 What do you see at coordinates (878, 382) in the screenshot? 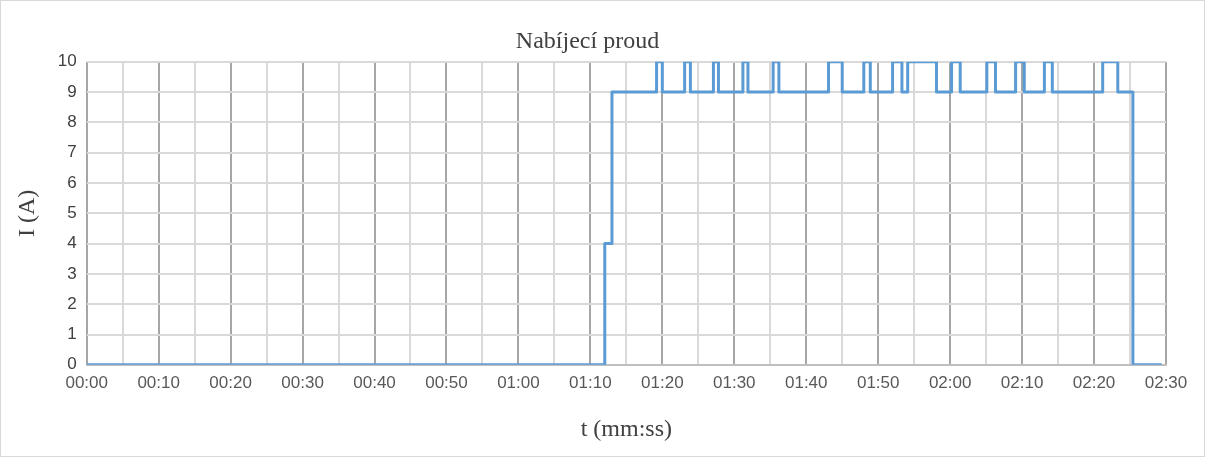
I see `x-tick-label: 01:50` at bounding box center [878, 382].